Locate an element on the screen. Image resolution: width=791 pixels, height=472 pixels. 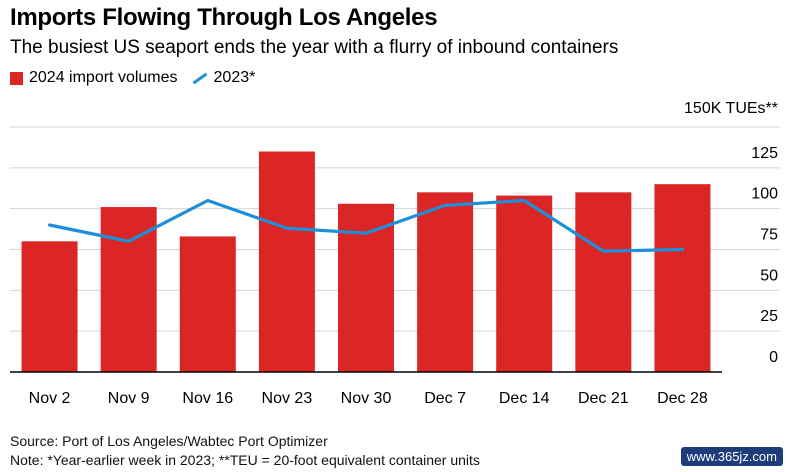
legend-item-bars: 2024 import volumes is located at coordinates (94, 78).